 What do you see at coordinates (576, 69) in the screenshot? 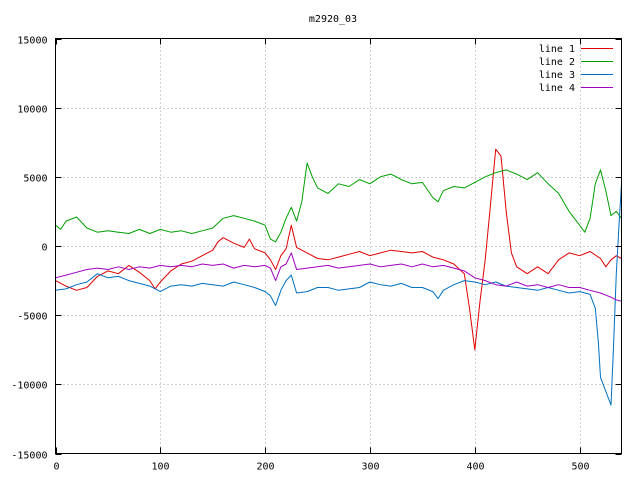
I see `legend: line 1 line 2 line 3 line 4` at bounding box center [576, 69].